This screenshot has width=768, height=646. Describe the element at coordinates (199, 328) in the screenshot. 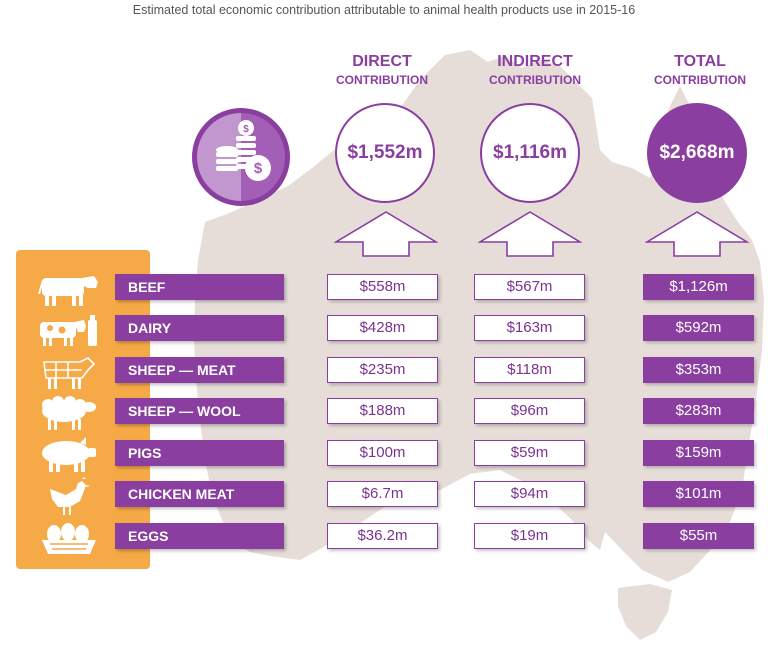

I see `row-label-dairy: DAIRY` at that location.